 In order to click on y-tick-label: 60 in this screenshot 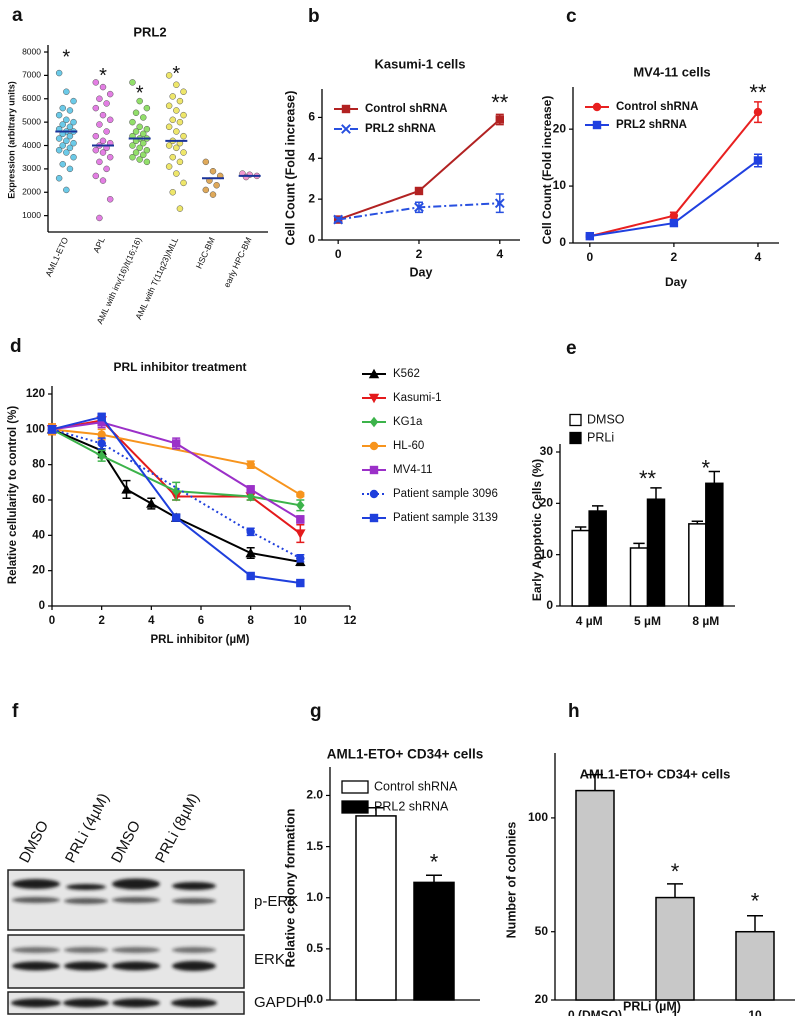, I will do `click(38, 500)`.